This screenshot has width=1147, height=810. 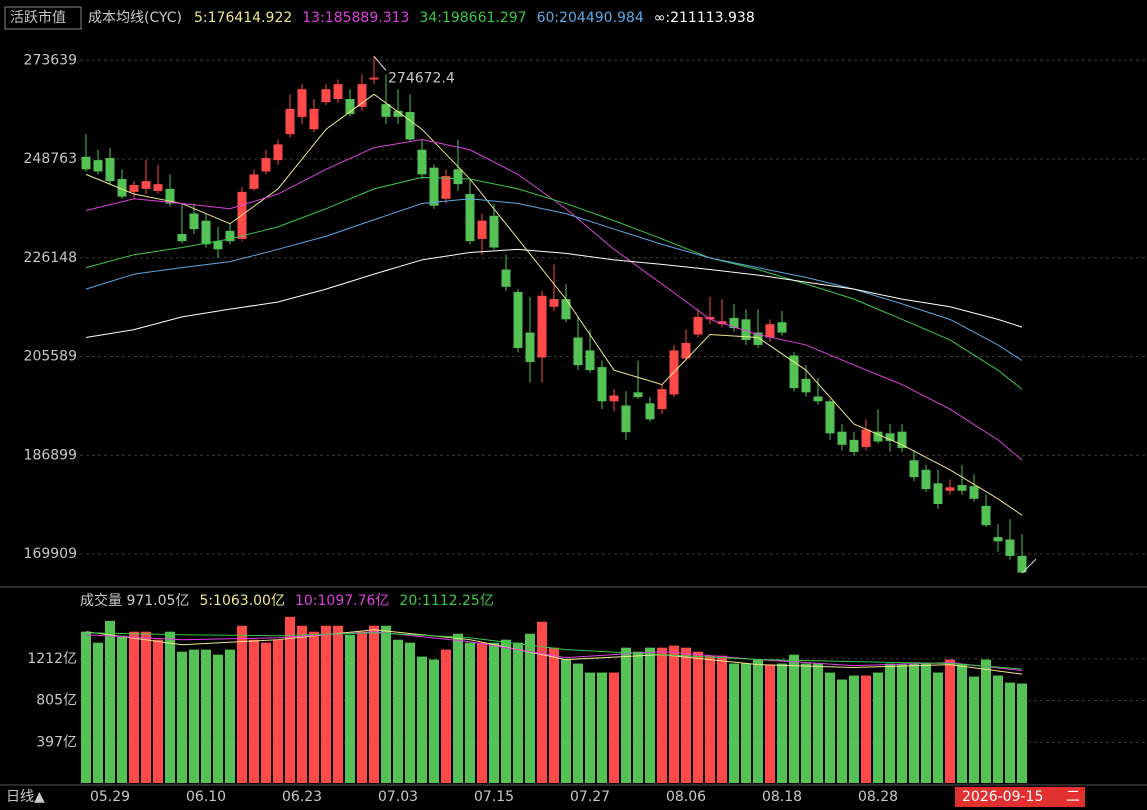 I want to click on period-label: 日线▲, so click(x=25, y=797).